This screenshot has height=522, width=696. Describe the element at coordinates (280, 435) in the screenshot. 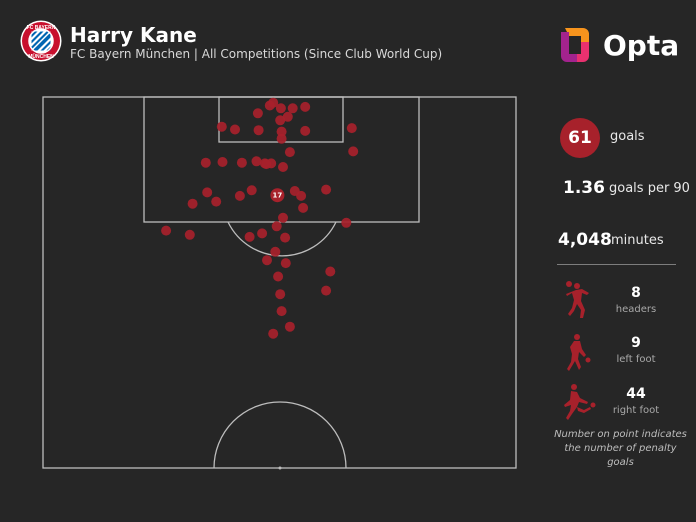

I see `centre-circle-arc` at that location.